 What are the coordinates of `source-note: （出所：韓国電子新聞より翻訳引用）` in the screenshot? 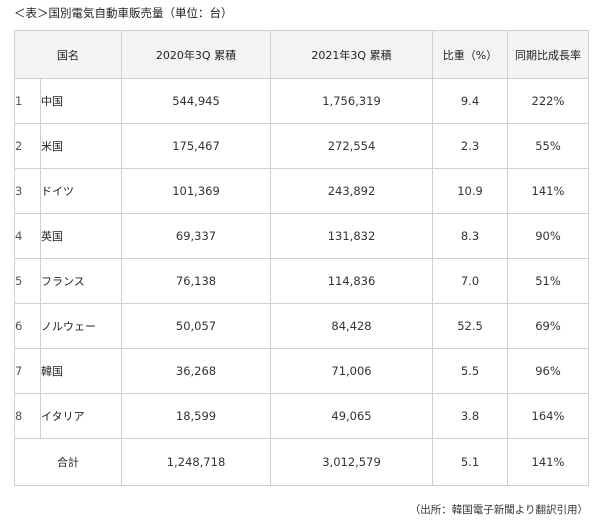 It's located at (498, 510).